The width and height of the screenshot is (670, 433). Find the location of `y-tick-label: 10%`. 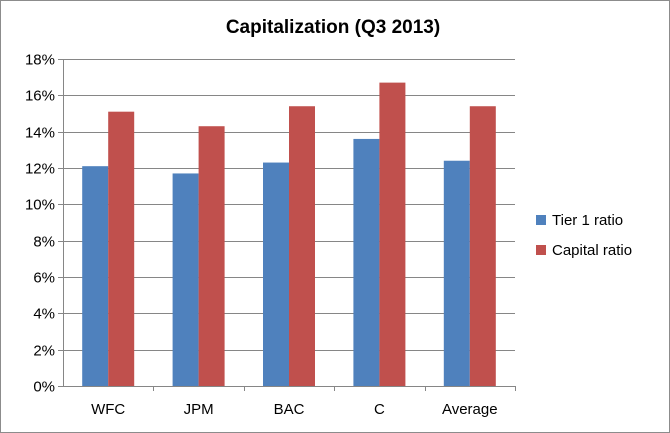

y-tick-label: 10% is located at coordinates (40, 205).